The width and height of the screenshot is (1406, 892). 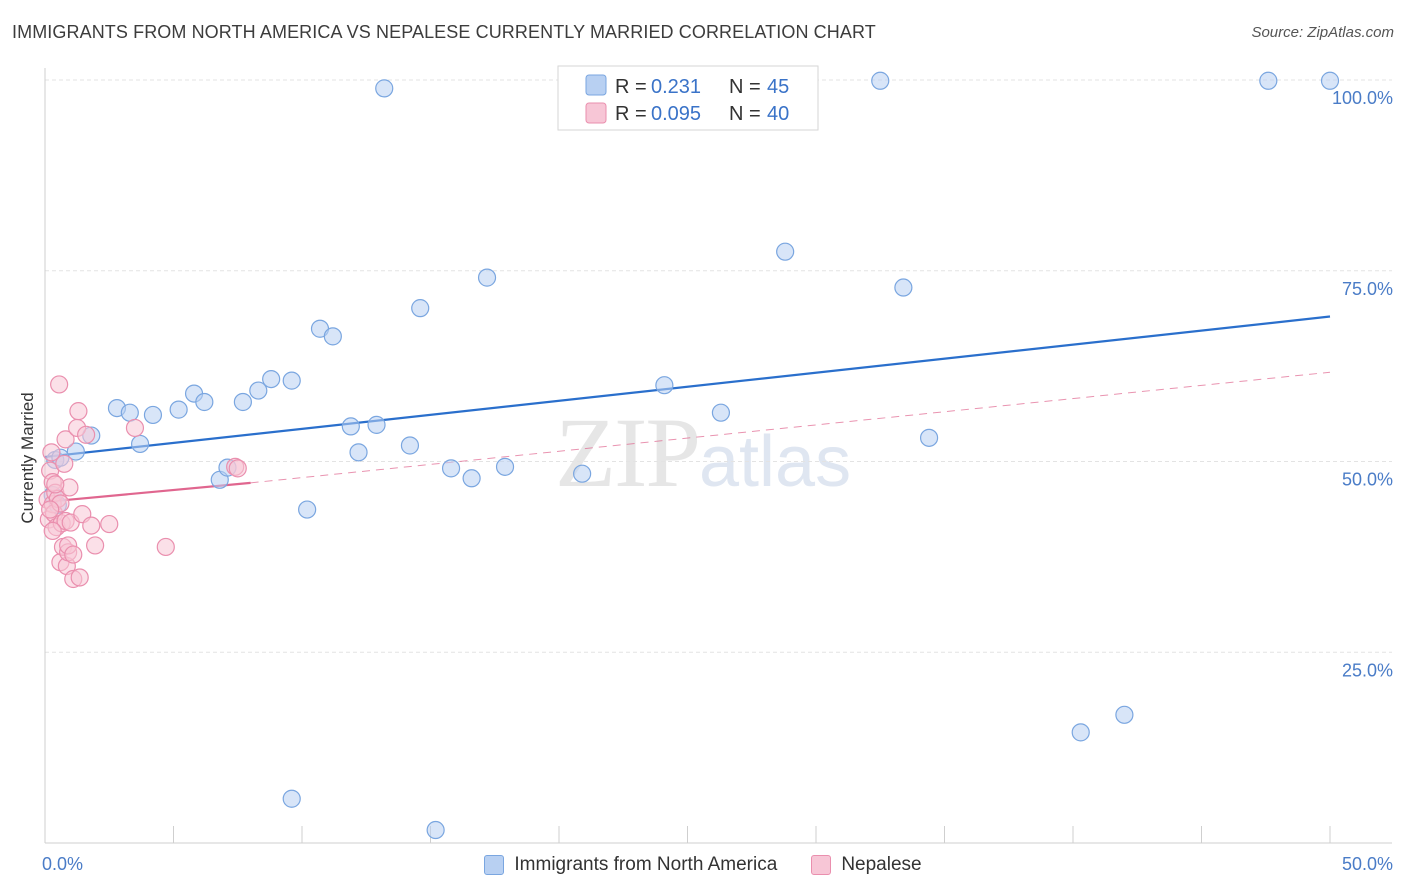 I want to click on legend-n-label-2: N =, so click(x=747, y=114).